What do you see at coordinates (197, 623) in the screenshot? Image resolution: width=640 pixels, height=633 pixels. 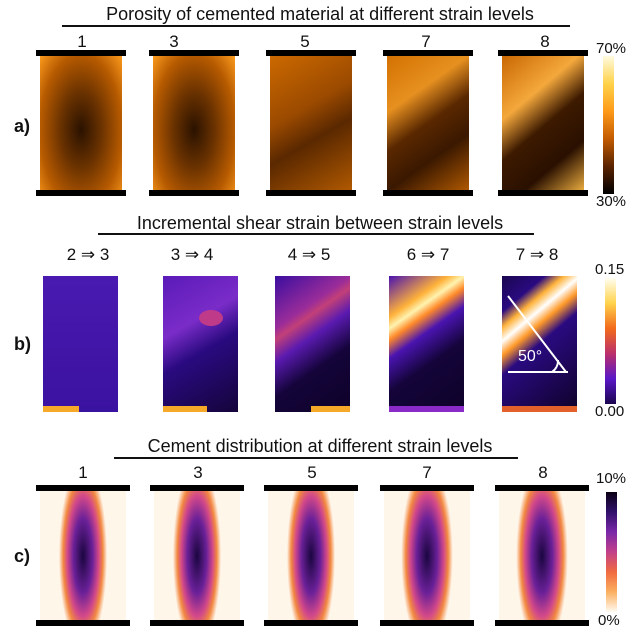 I see `platen-c2-bottom` at bounding box center [197, 623].